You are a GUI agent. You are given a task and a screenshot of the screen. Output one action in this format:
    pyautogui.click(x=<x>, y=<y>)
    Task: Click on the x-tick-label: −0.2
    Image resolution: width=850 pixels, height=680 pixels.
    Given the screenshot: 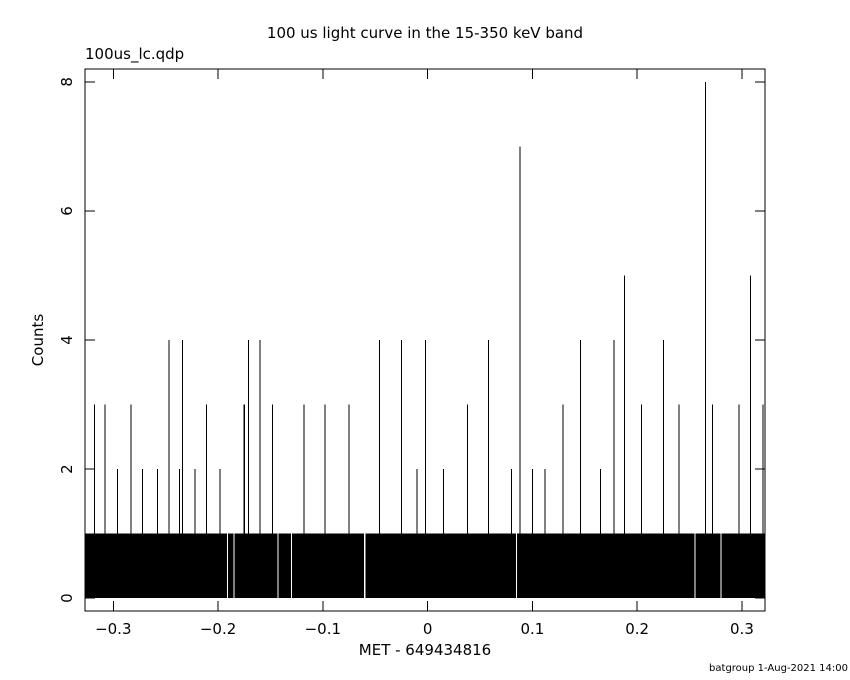 What is the action you would take?
    pyautogui.click(x=218, y=629)
    